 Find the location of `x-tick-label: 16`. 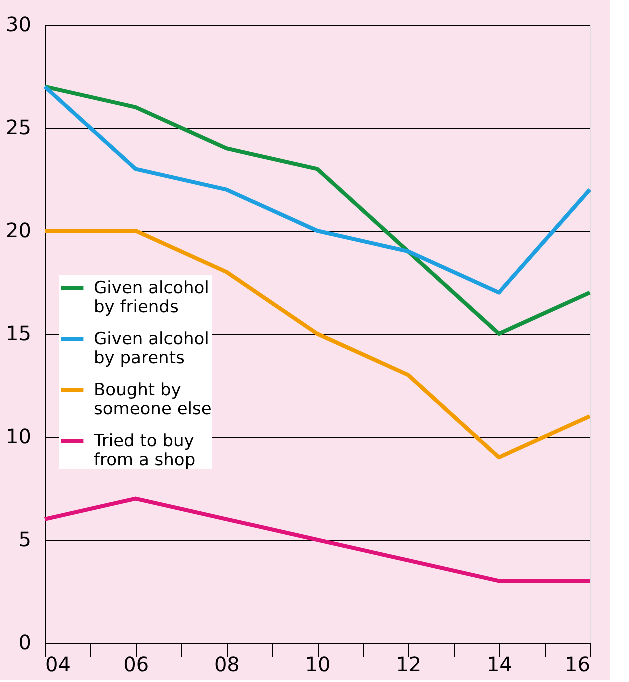

x-tick-label: 16 is located at coordinates (577, 664).